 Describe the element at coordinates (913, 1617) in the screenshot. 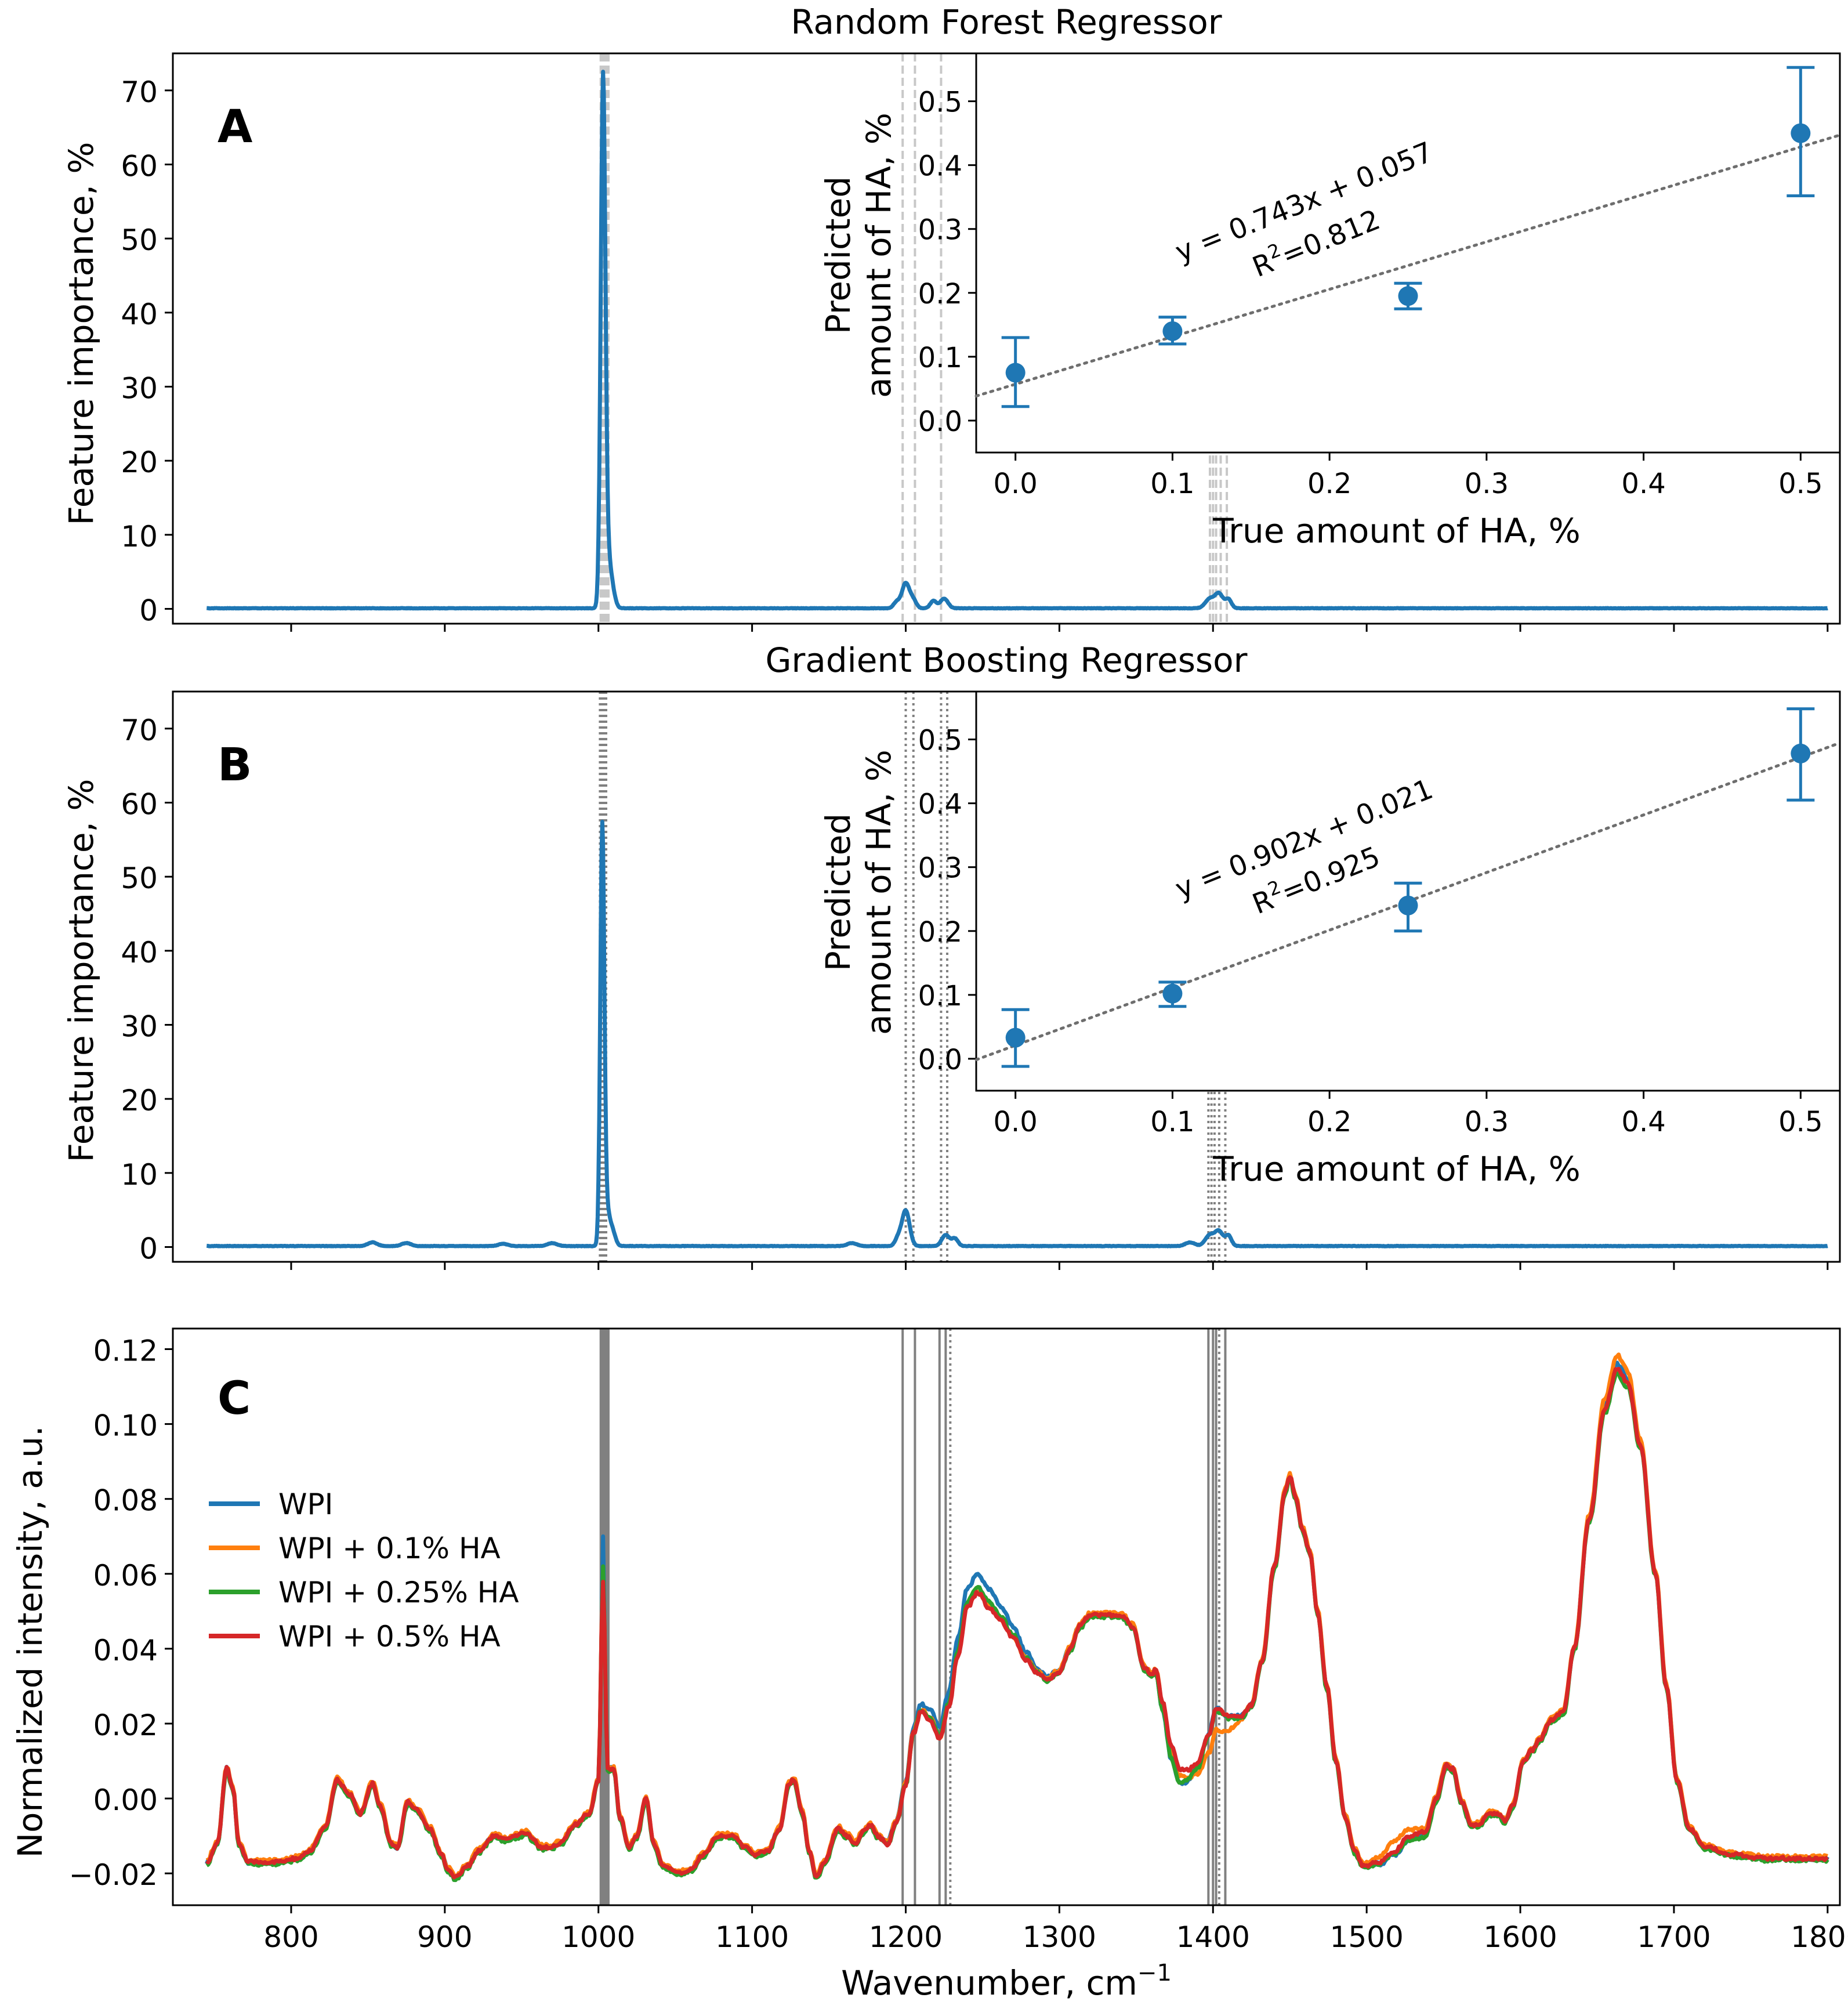

I see `panel-c-vlines` at that location.